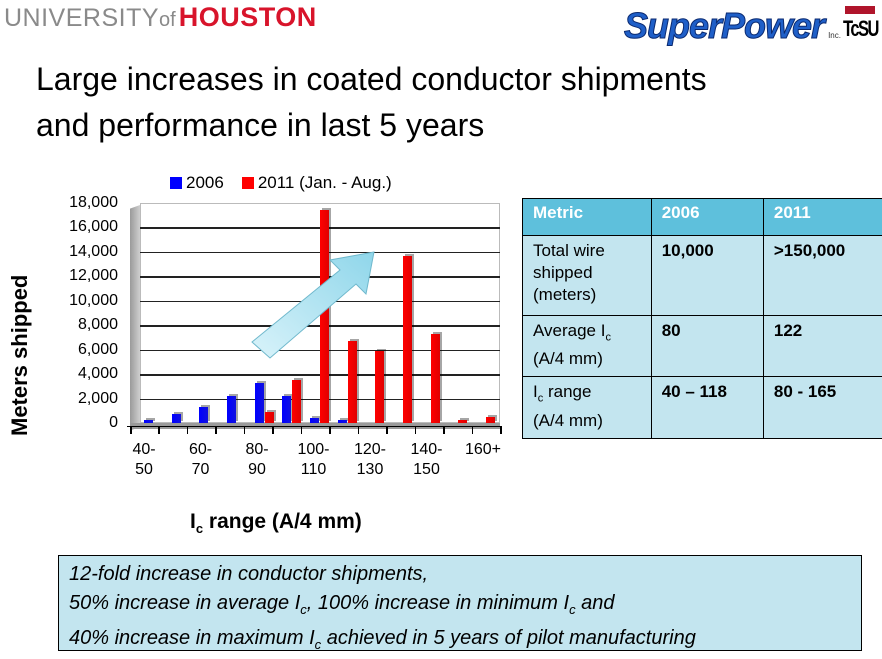 The image size is (882, 659). What do you see at coordinates (587, 346) in the screenshot?
I see `metric-average-ic: Average Ic (A/4 mm)` at bounding box center [587, 346].